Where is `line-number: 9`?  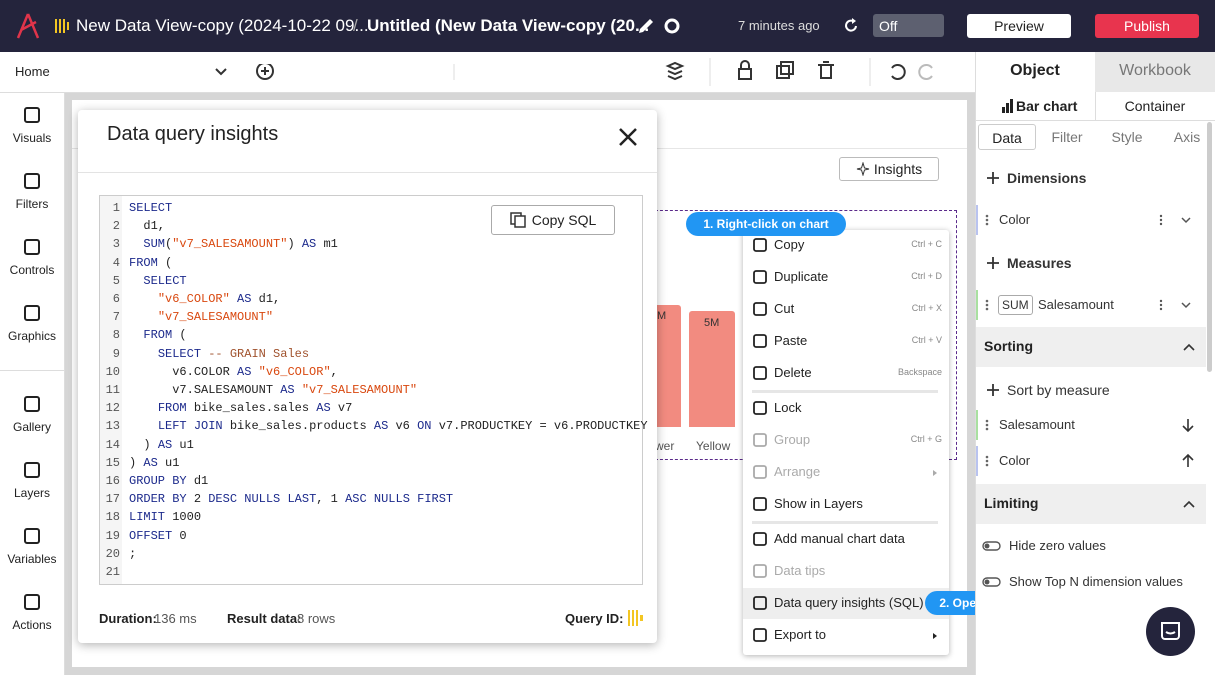
line-number: 9 is located at coordinates (116, 353).